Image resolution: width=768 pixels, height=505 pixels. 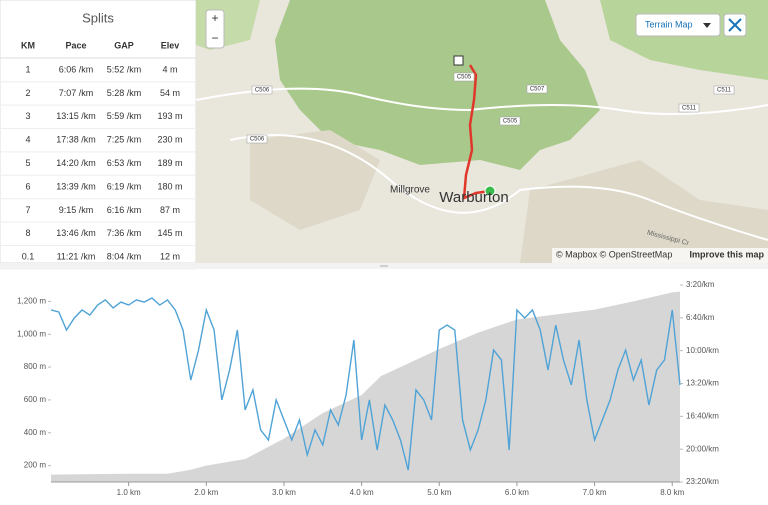 I want to click on table-cell: 3, so click(x=27, y=116).